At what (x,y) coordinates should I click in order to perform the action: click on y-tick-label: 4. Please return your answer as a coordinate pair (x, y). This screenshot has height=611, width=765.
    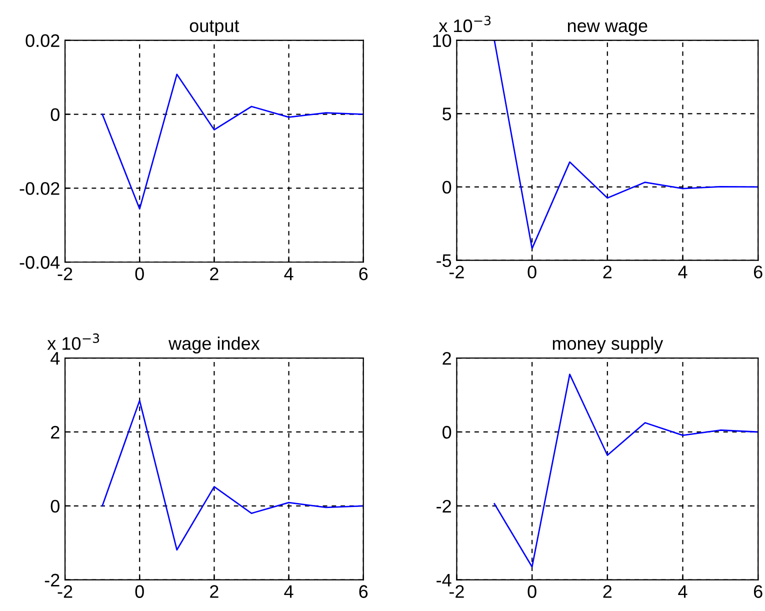
    Looking at the image, I should click on (55, 358).